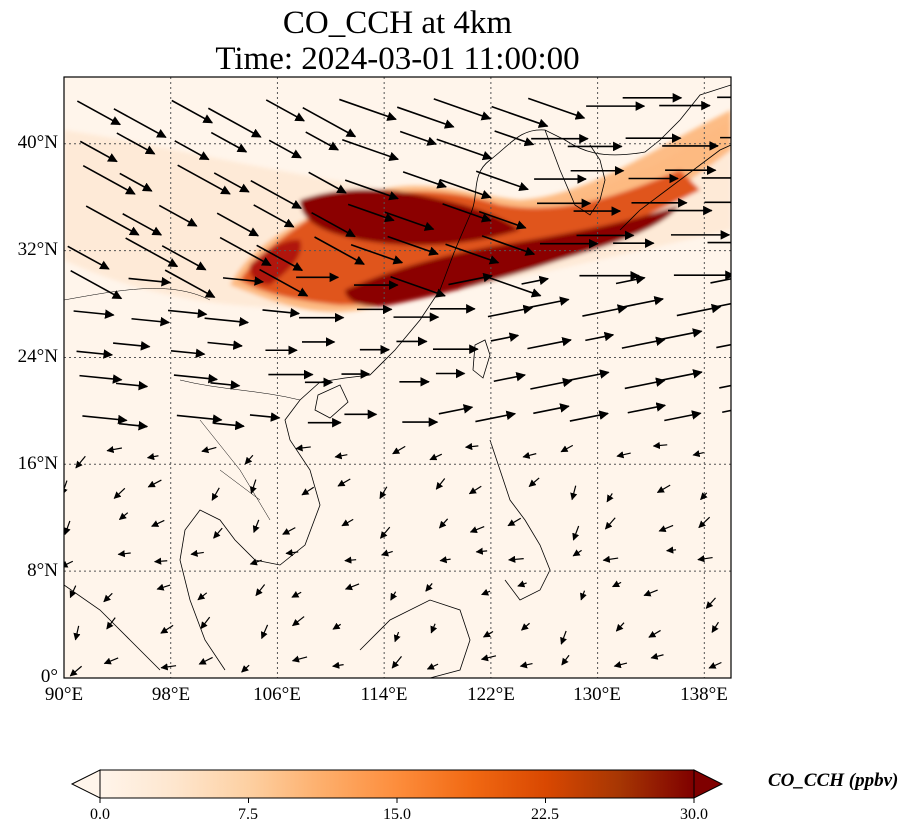 This screenshot has width=921, height=836. What do you see at coordinates (415, 638) in the screenshot?
I see `borneo` at bounding box center [415, 638].